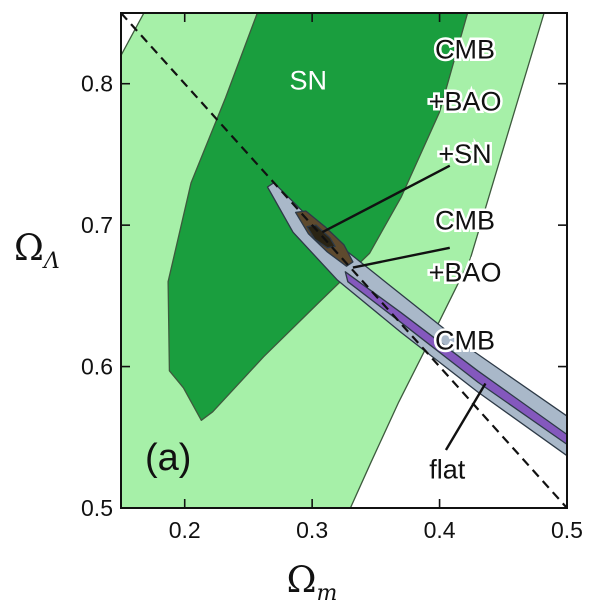  What do you see at coordinates (185, 530) in the screenshot?
I see `x-tick-label: 0.2` at bounding box center [185, 530].